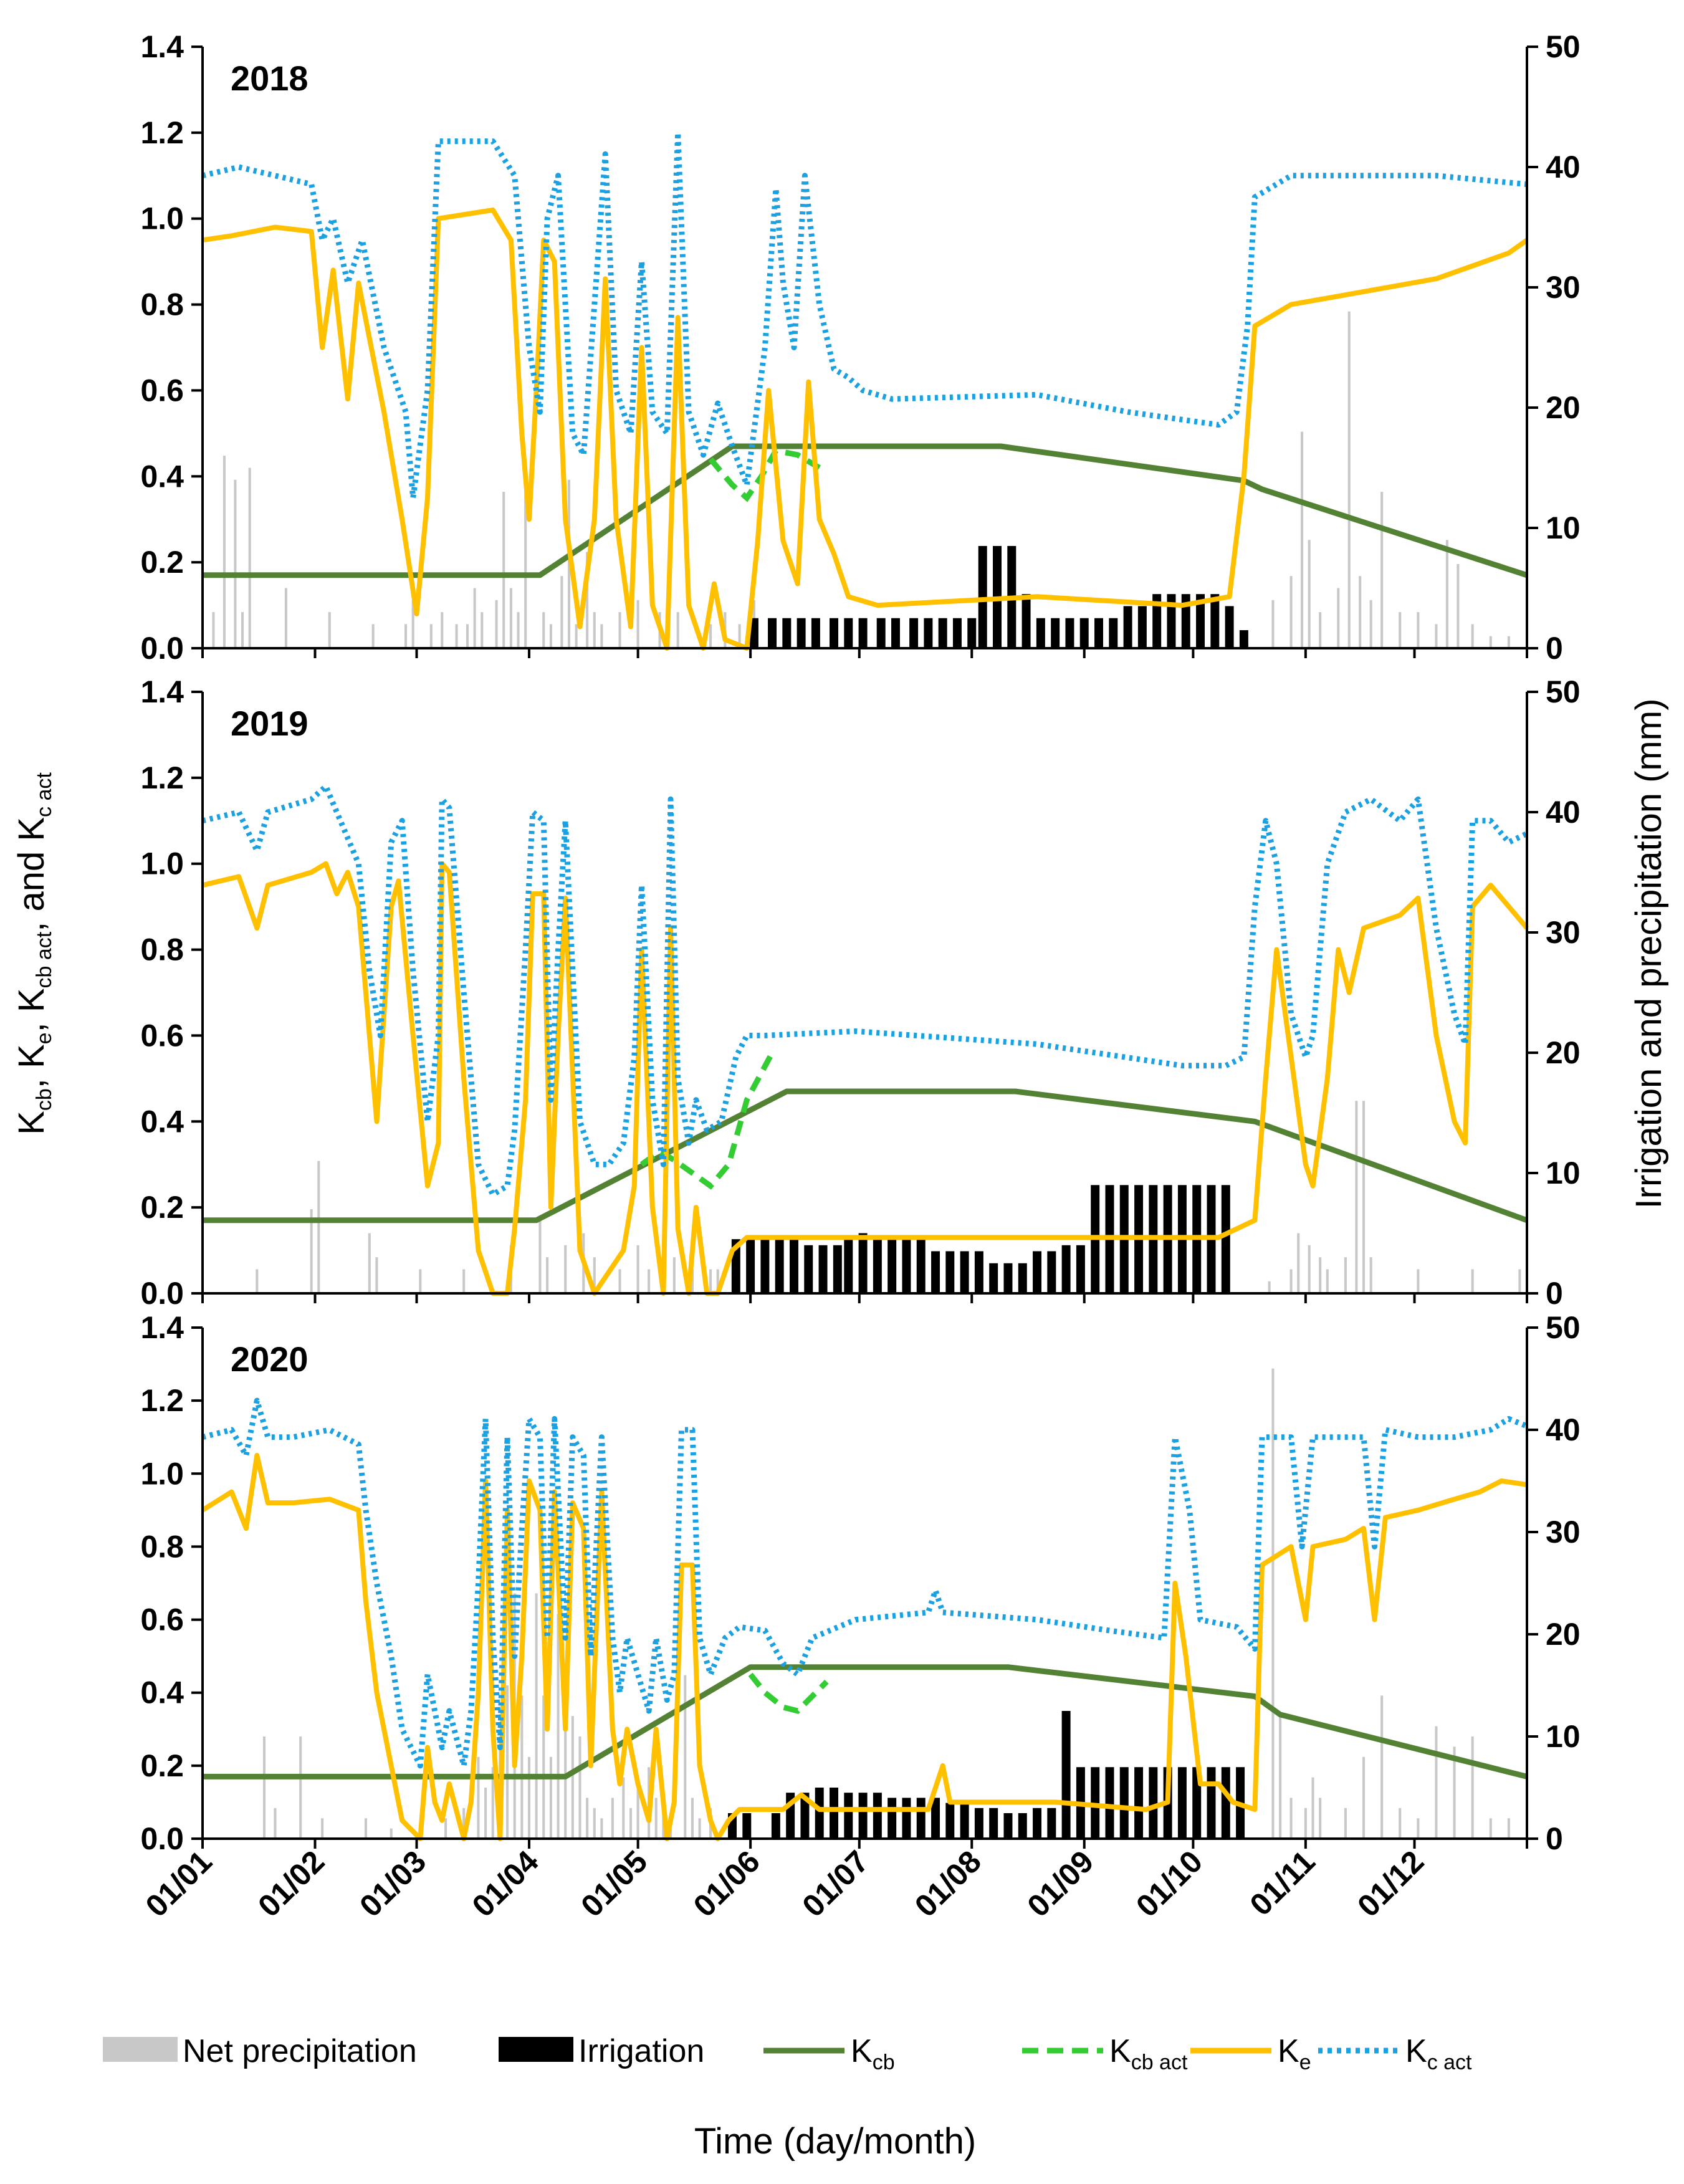 The image size is (1684, 2184). I want to click on left-tick-label: 0.4, so click(162, 1692).